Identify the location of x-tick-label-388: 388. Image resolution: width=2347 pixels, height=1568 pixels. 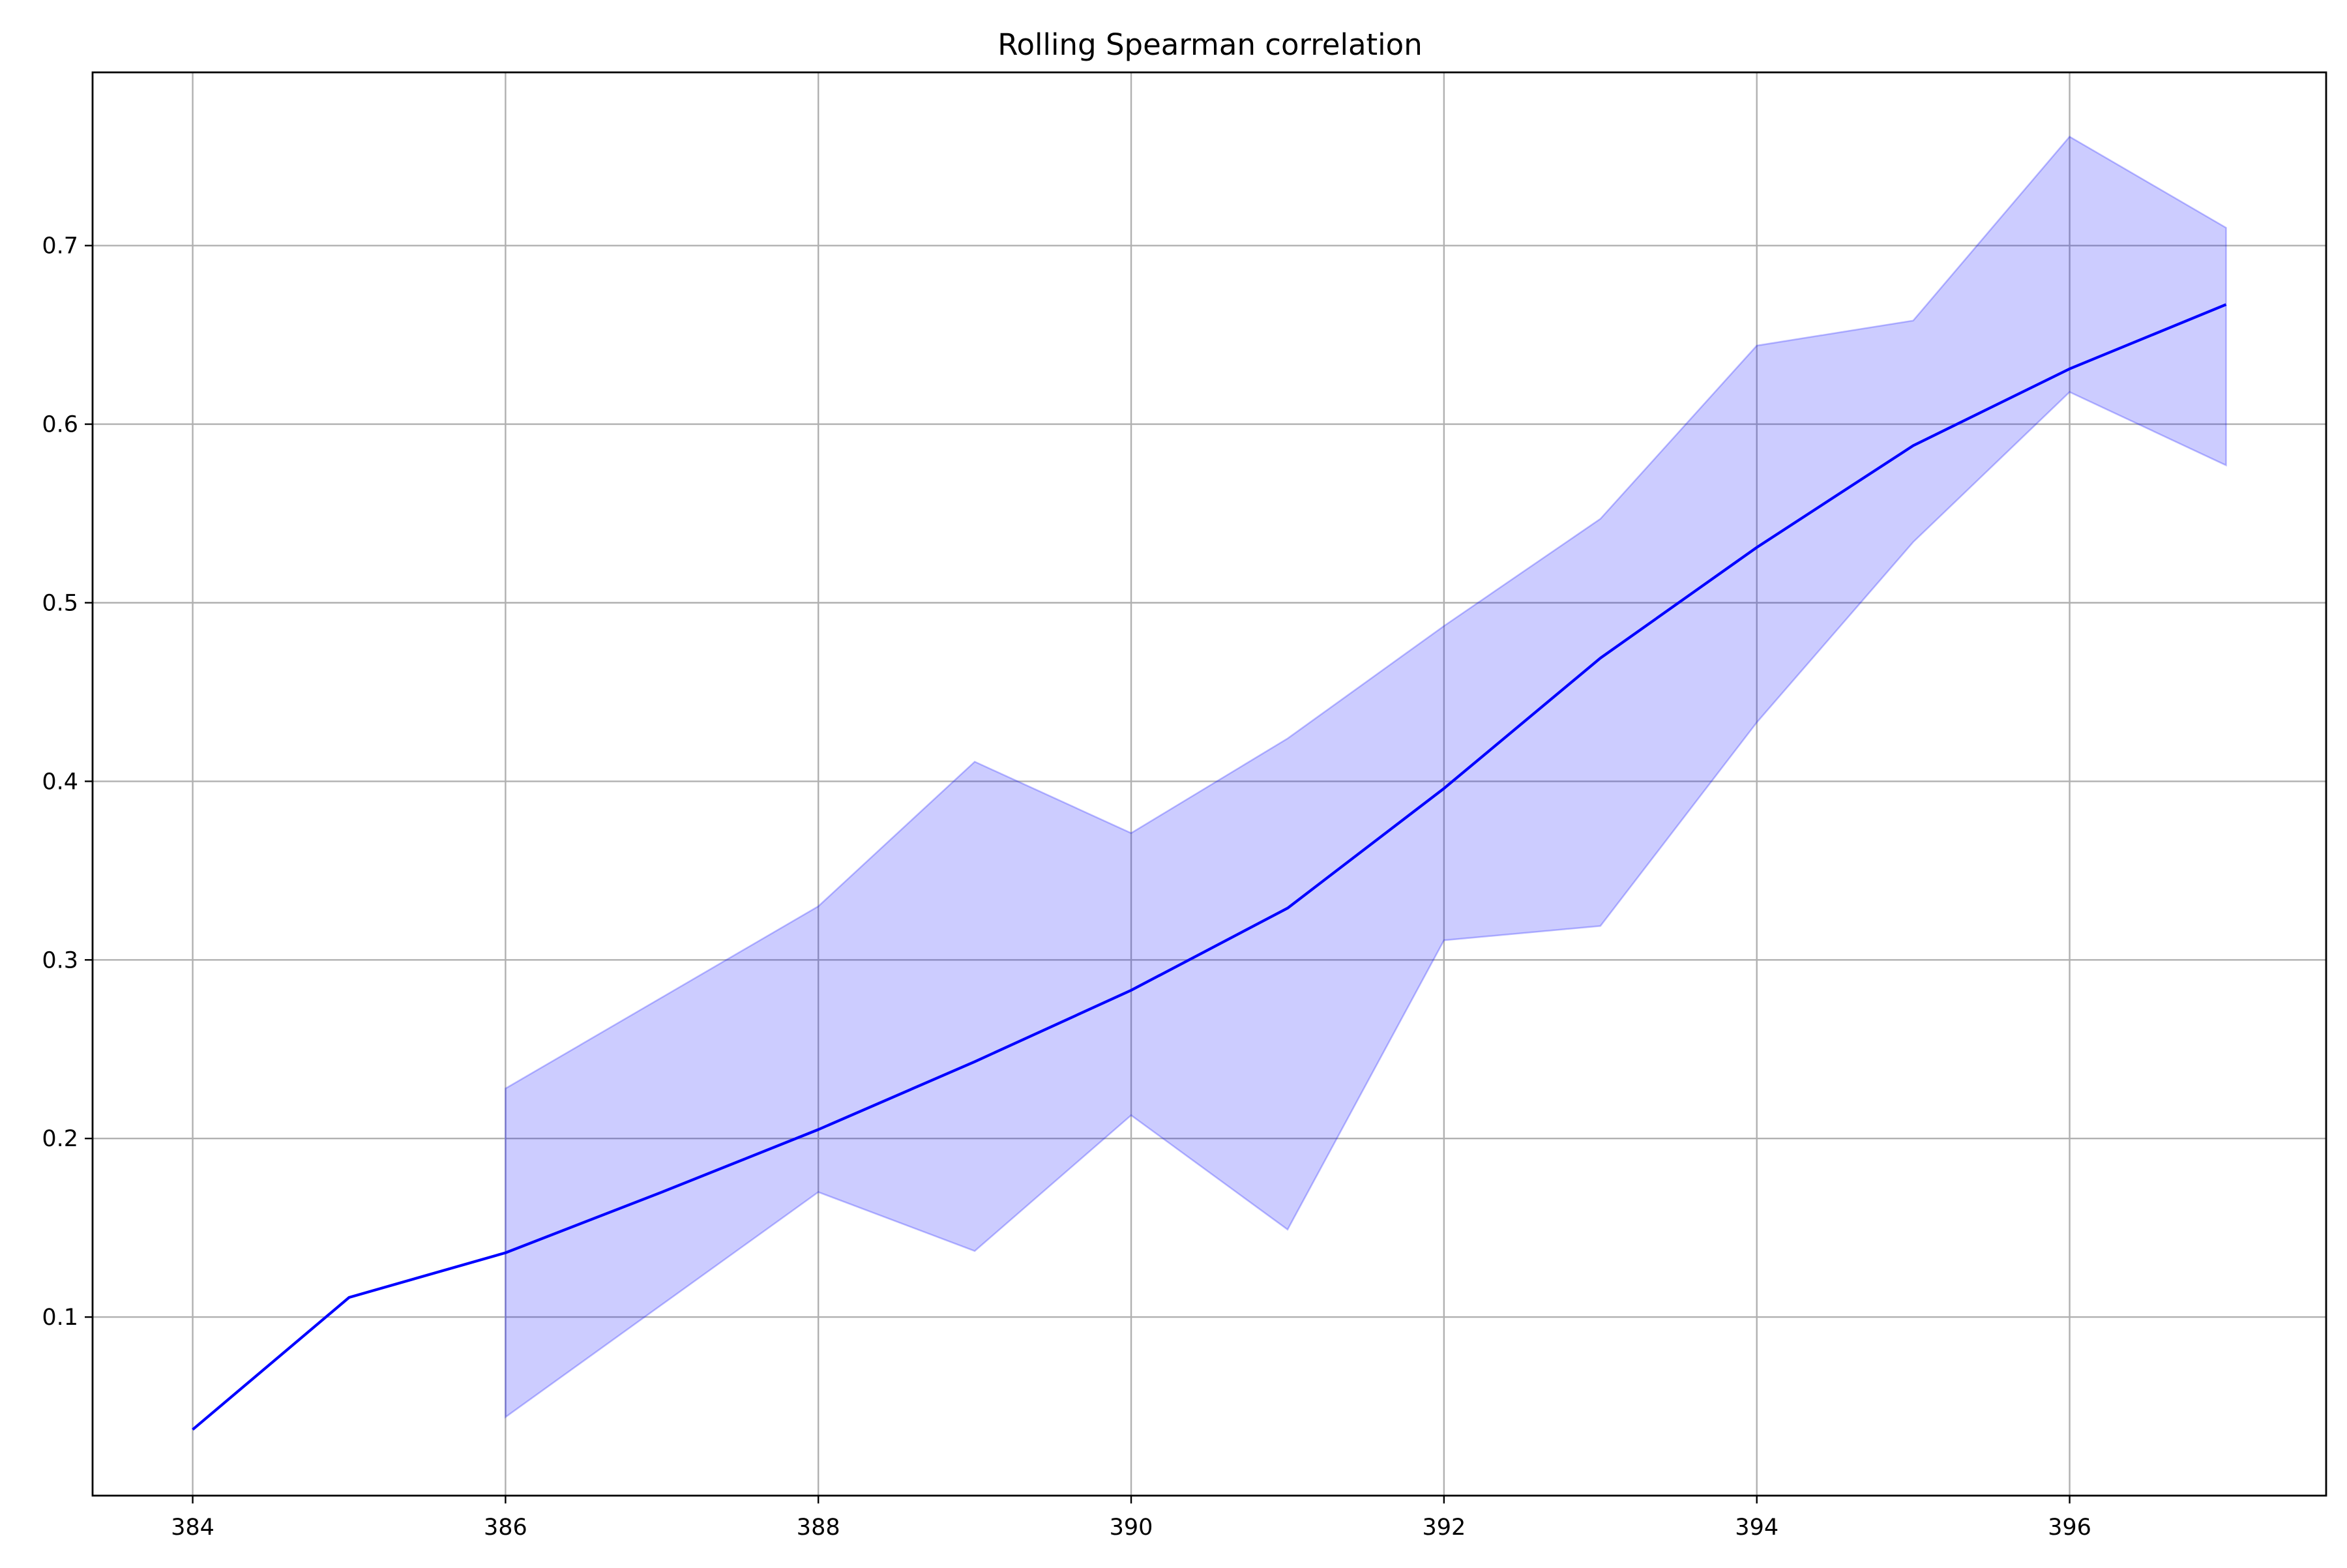
(818, 1528).